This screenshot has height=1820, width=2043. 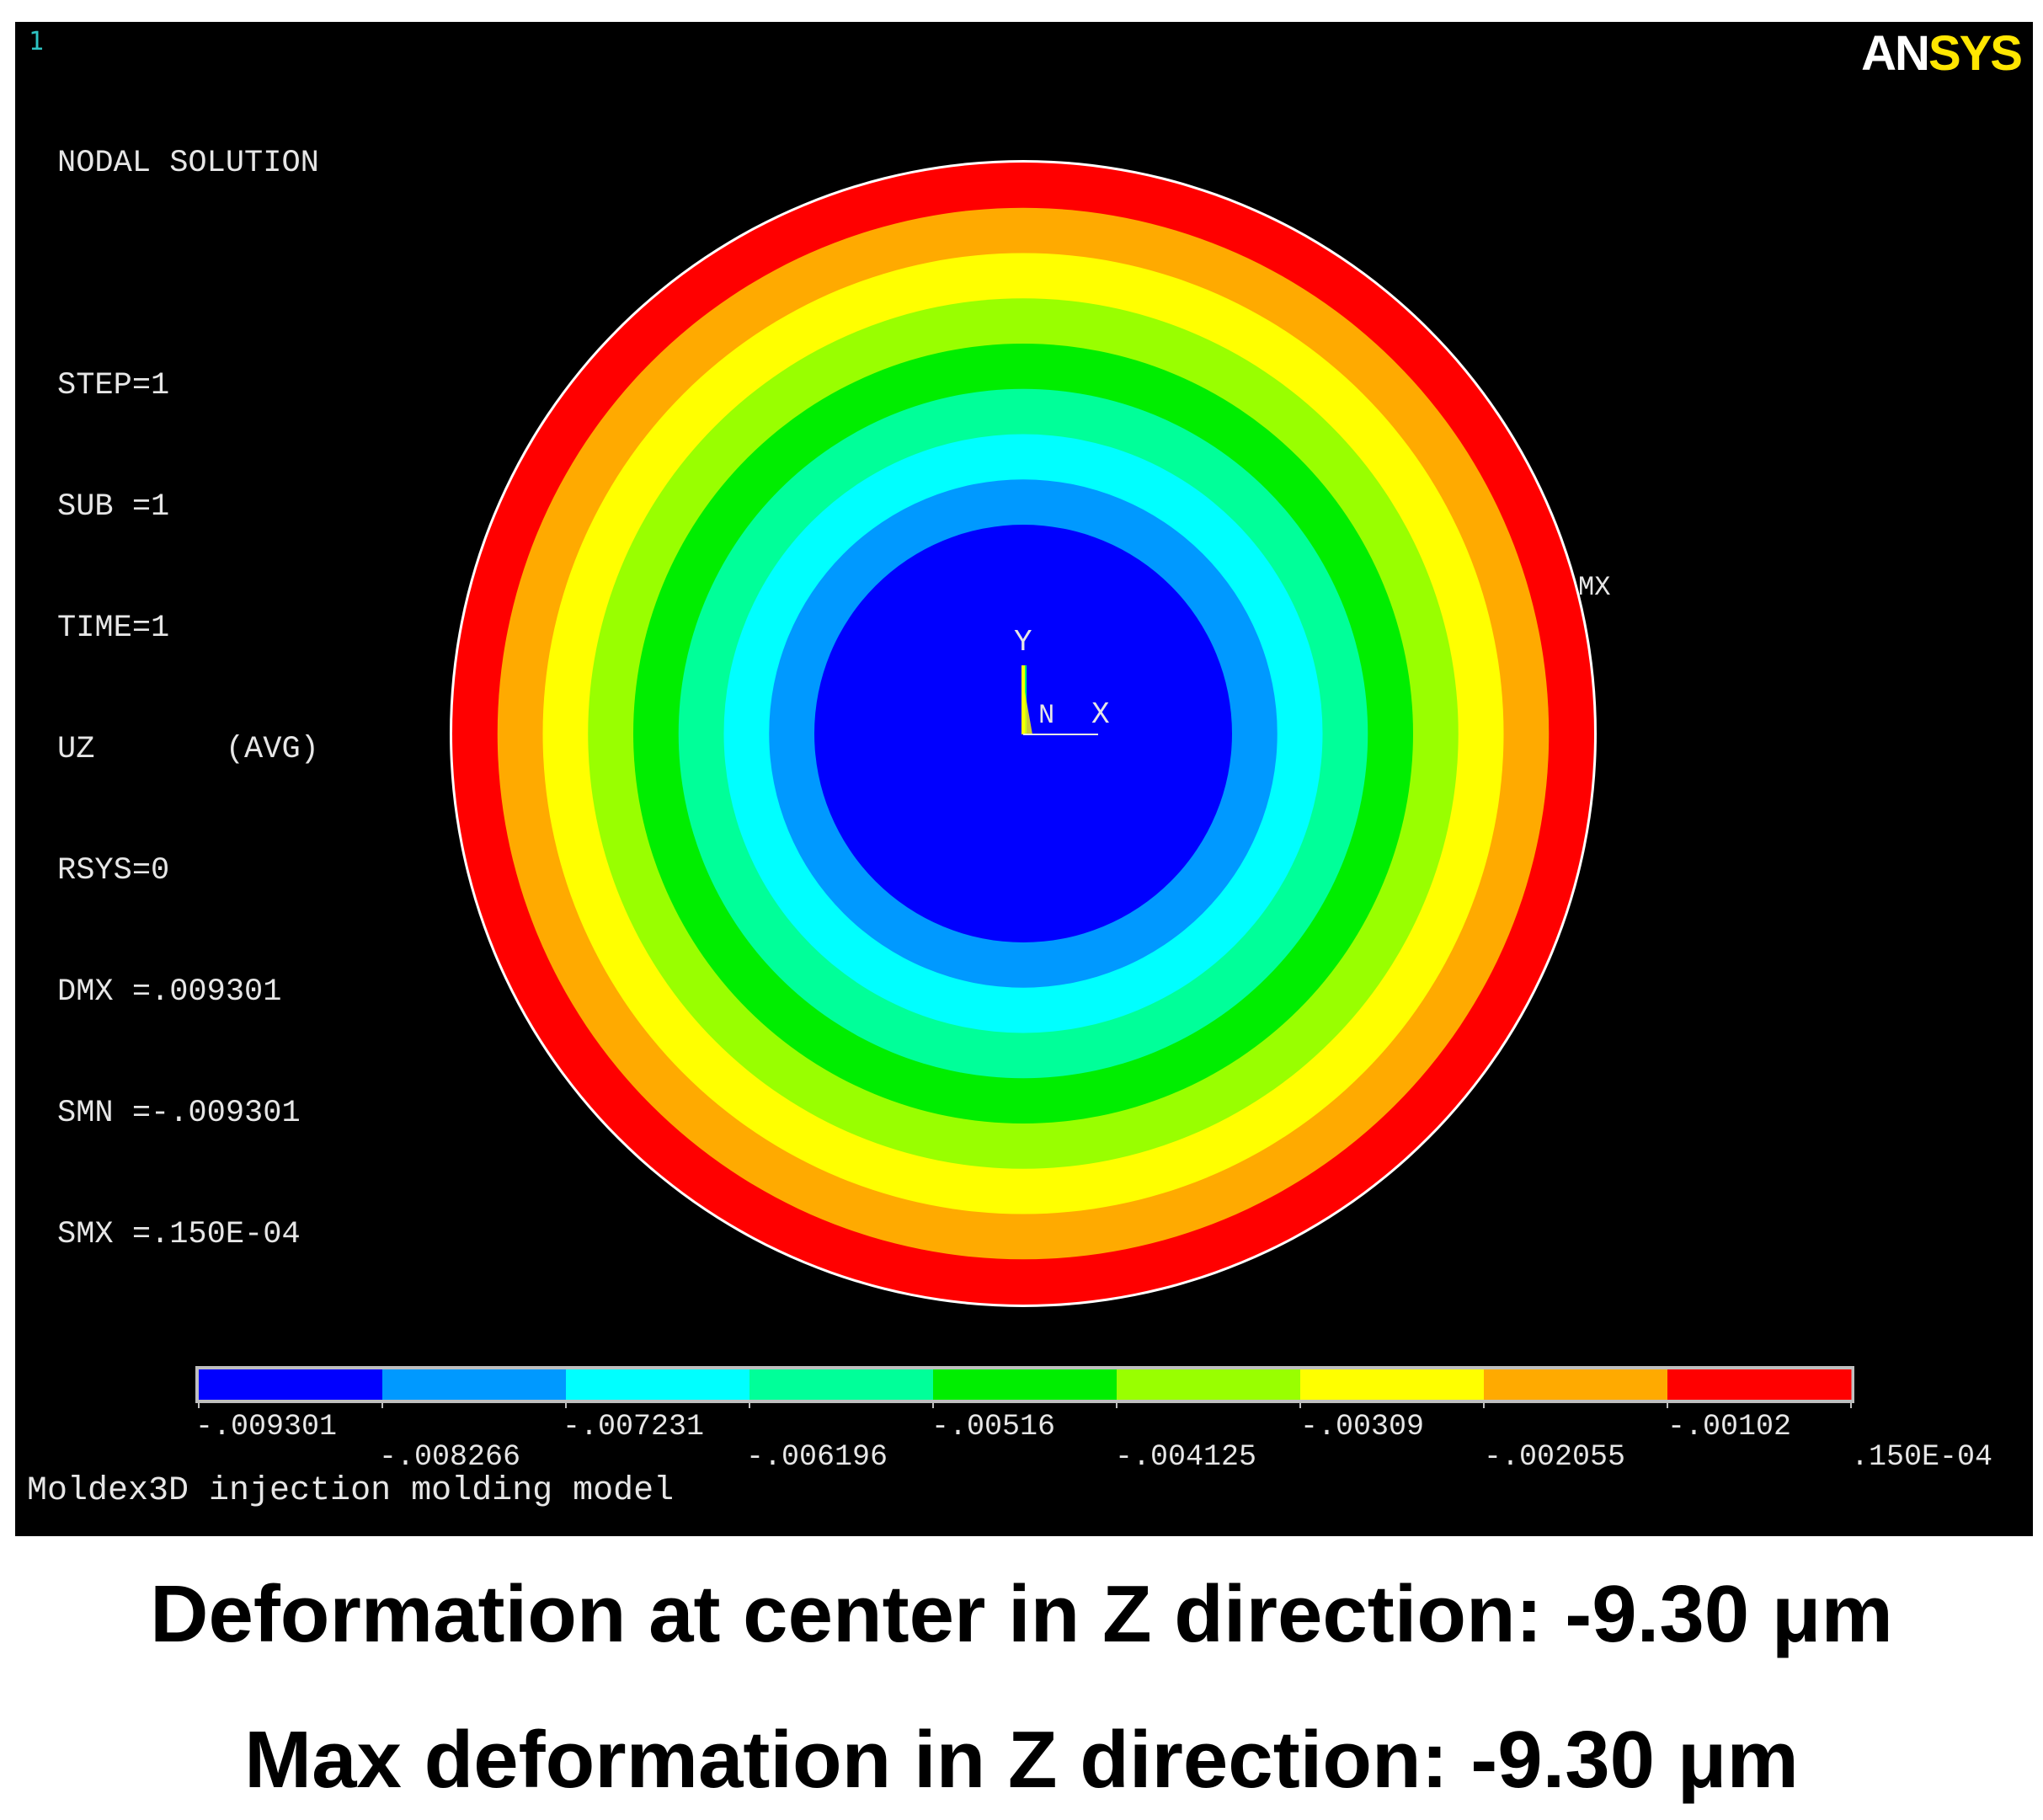 What do you see at coordinates (113, 628) in the screenshot?
I see `status-time: TIME=1` at bounding box center [113, 628].